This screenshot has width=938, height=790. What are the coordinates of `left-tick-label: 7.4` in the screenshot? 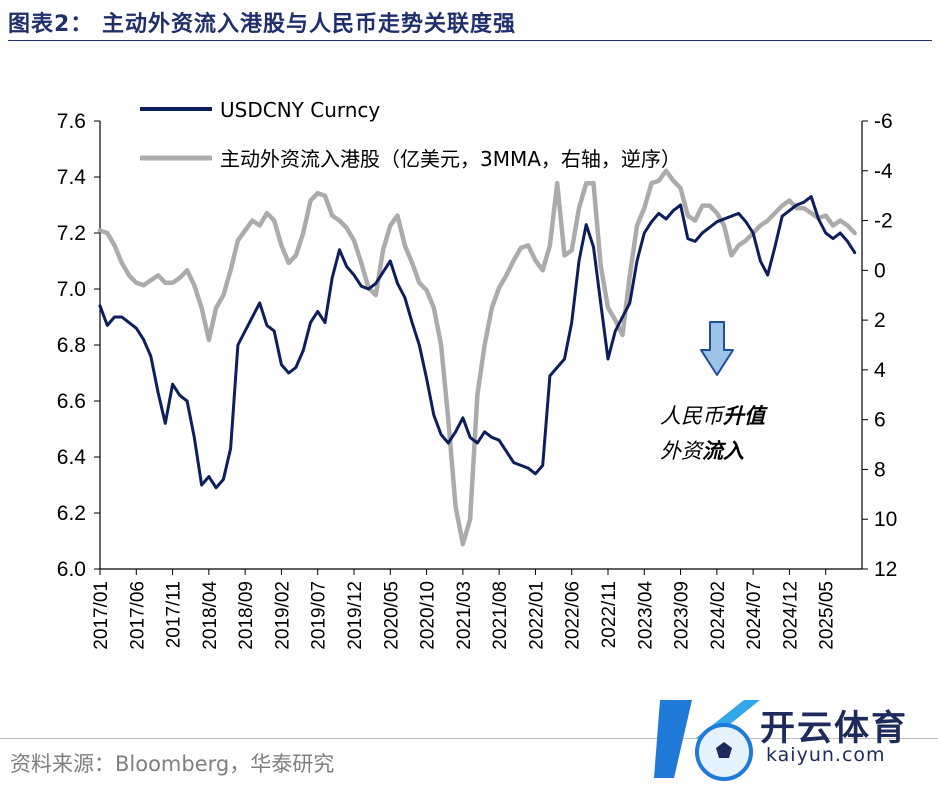 It's located at (72, 177).